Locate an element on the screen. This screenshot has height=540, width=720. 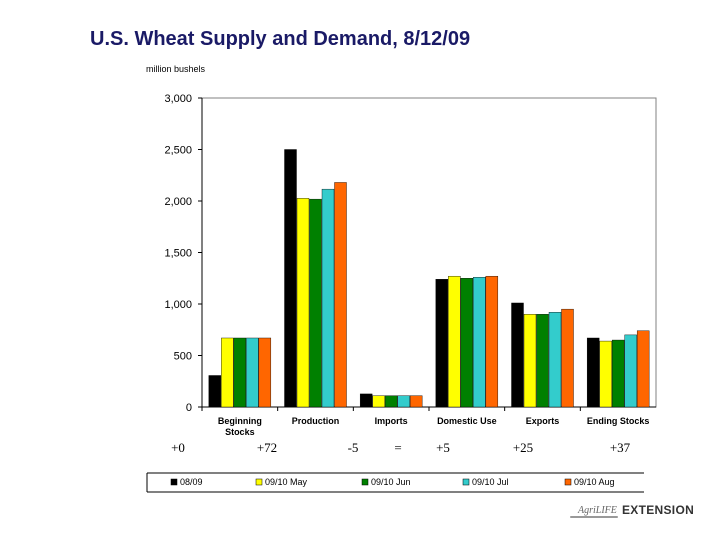
legend-label: 09/10 May is located at coordinates (286, 482).